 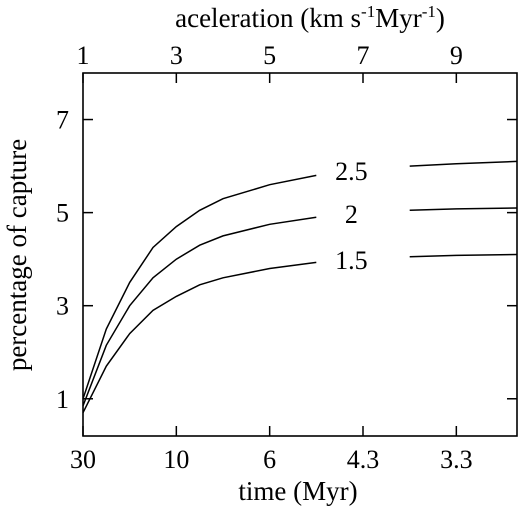 I want to click on top-axis-label-exp1: -1, so click(x=368, y=11).